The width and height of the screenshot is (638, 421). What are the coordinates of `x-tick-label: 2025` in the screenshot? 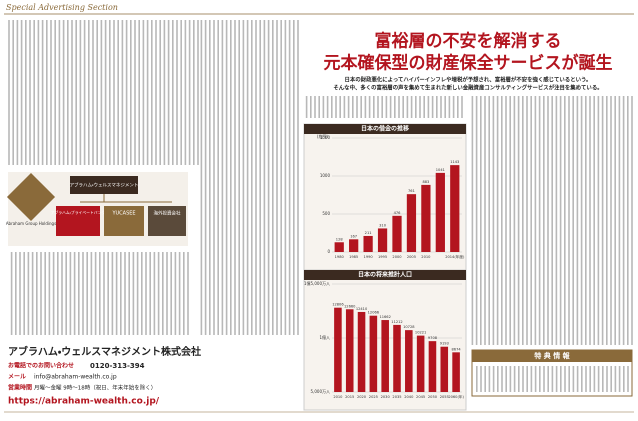 It's located at (373, 397).